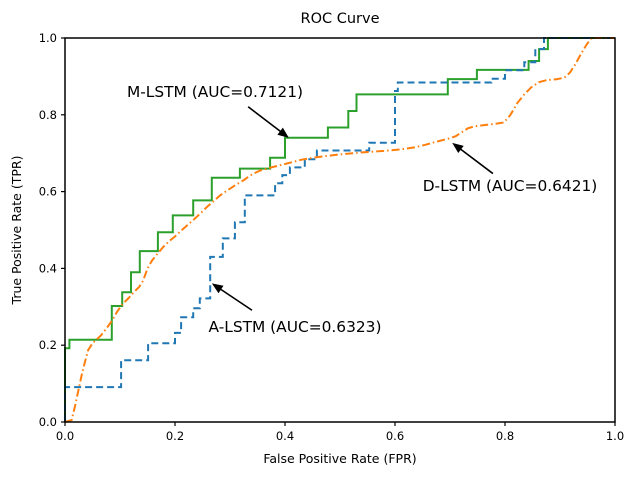  I want to click on m-lstm-arrow-line, so click(265, 120).